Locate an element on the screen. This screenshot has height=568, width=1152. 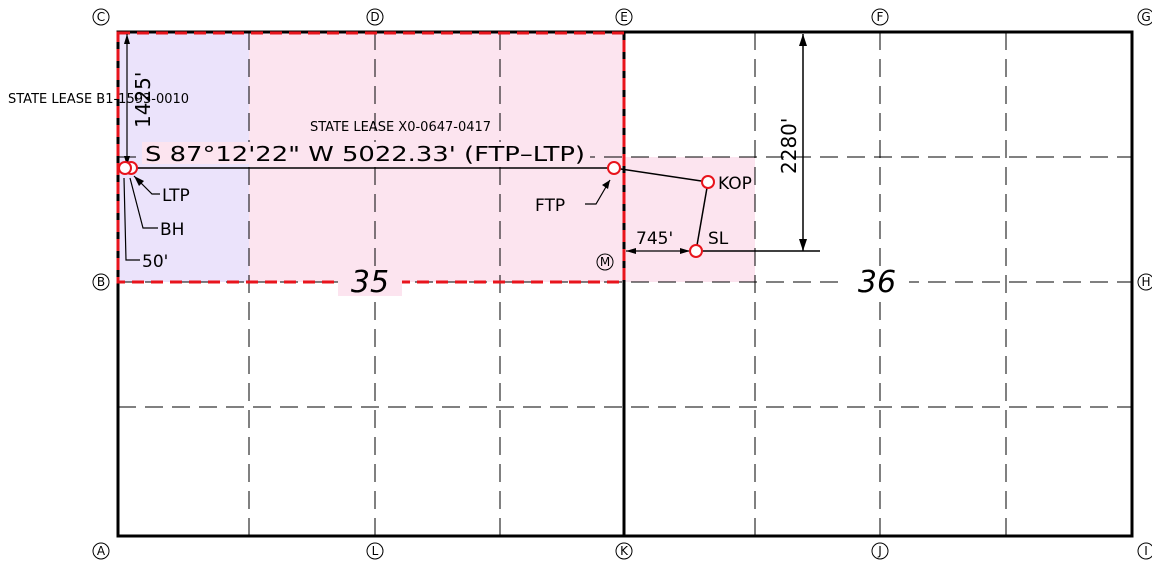
corner-call-e: E is located at coordinates (624, 17).